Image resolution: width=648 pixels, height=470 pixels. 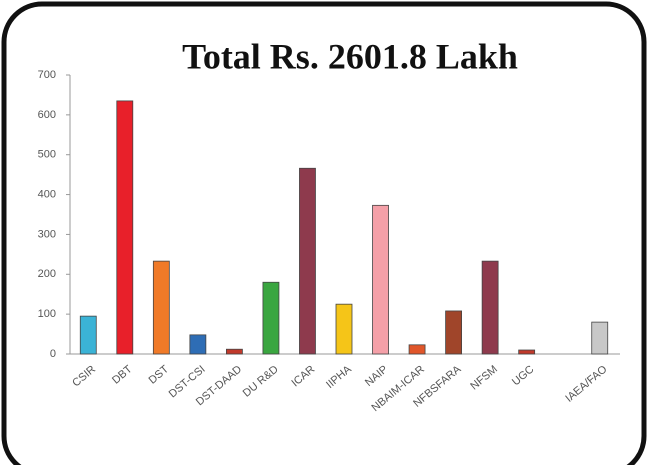 What do you see at coordinates (47, 115) in the screenshot?
I see `y-tick-label: 600` at bounding box center [47, 115].